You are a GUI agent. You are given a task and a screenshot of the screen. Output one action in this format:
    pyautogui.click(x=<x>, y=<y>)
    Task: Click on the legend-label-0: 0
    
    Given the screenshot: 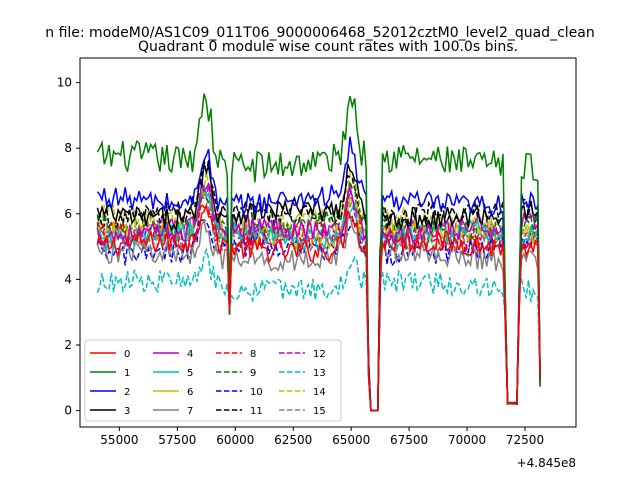 What is the action you would take?
    pyautogui.click(x=127, y=354)
    